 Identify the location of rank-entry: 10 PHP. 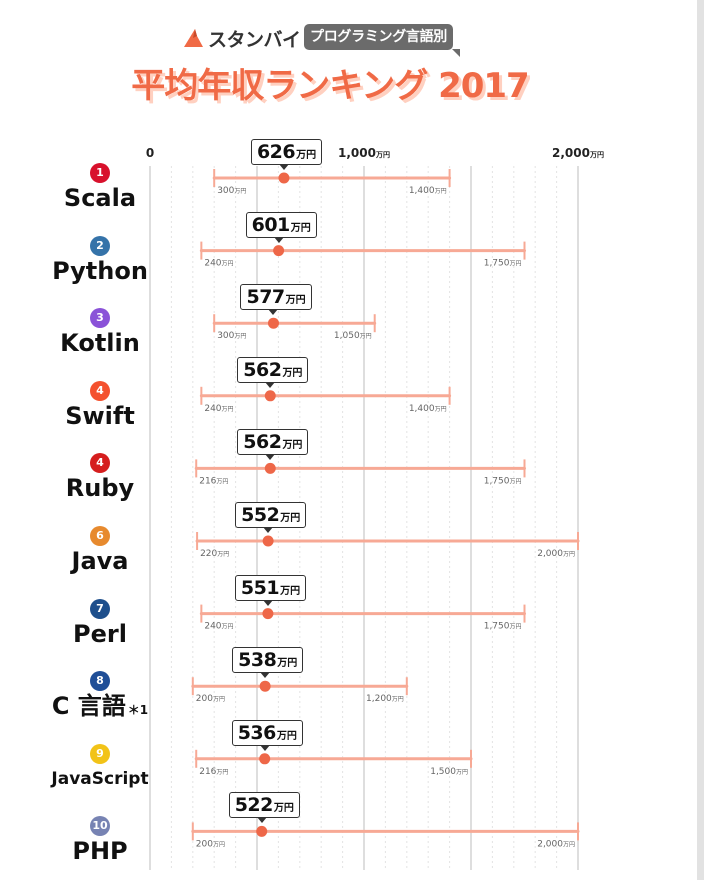
(100, 840).